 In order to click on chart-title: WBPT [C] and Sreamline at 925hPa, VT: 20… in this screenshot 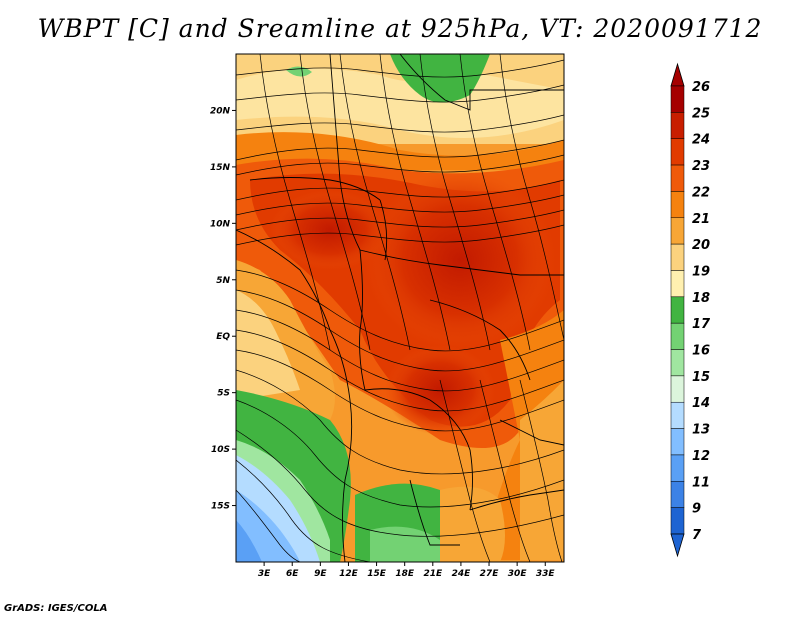, I will do `click(400, 28)`.